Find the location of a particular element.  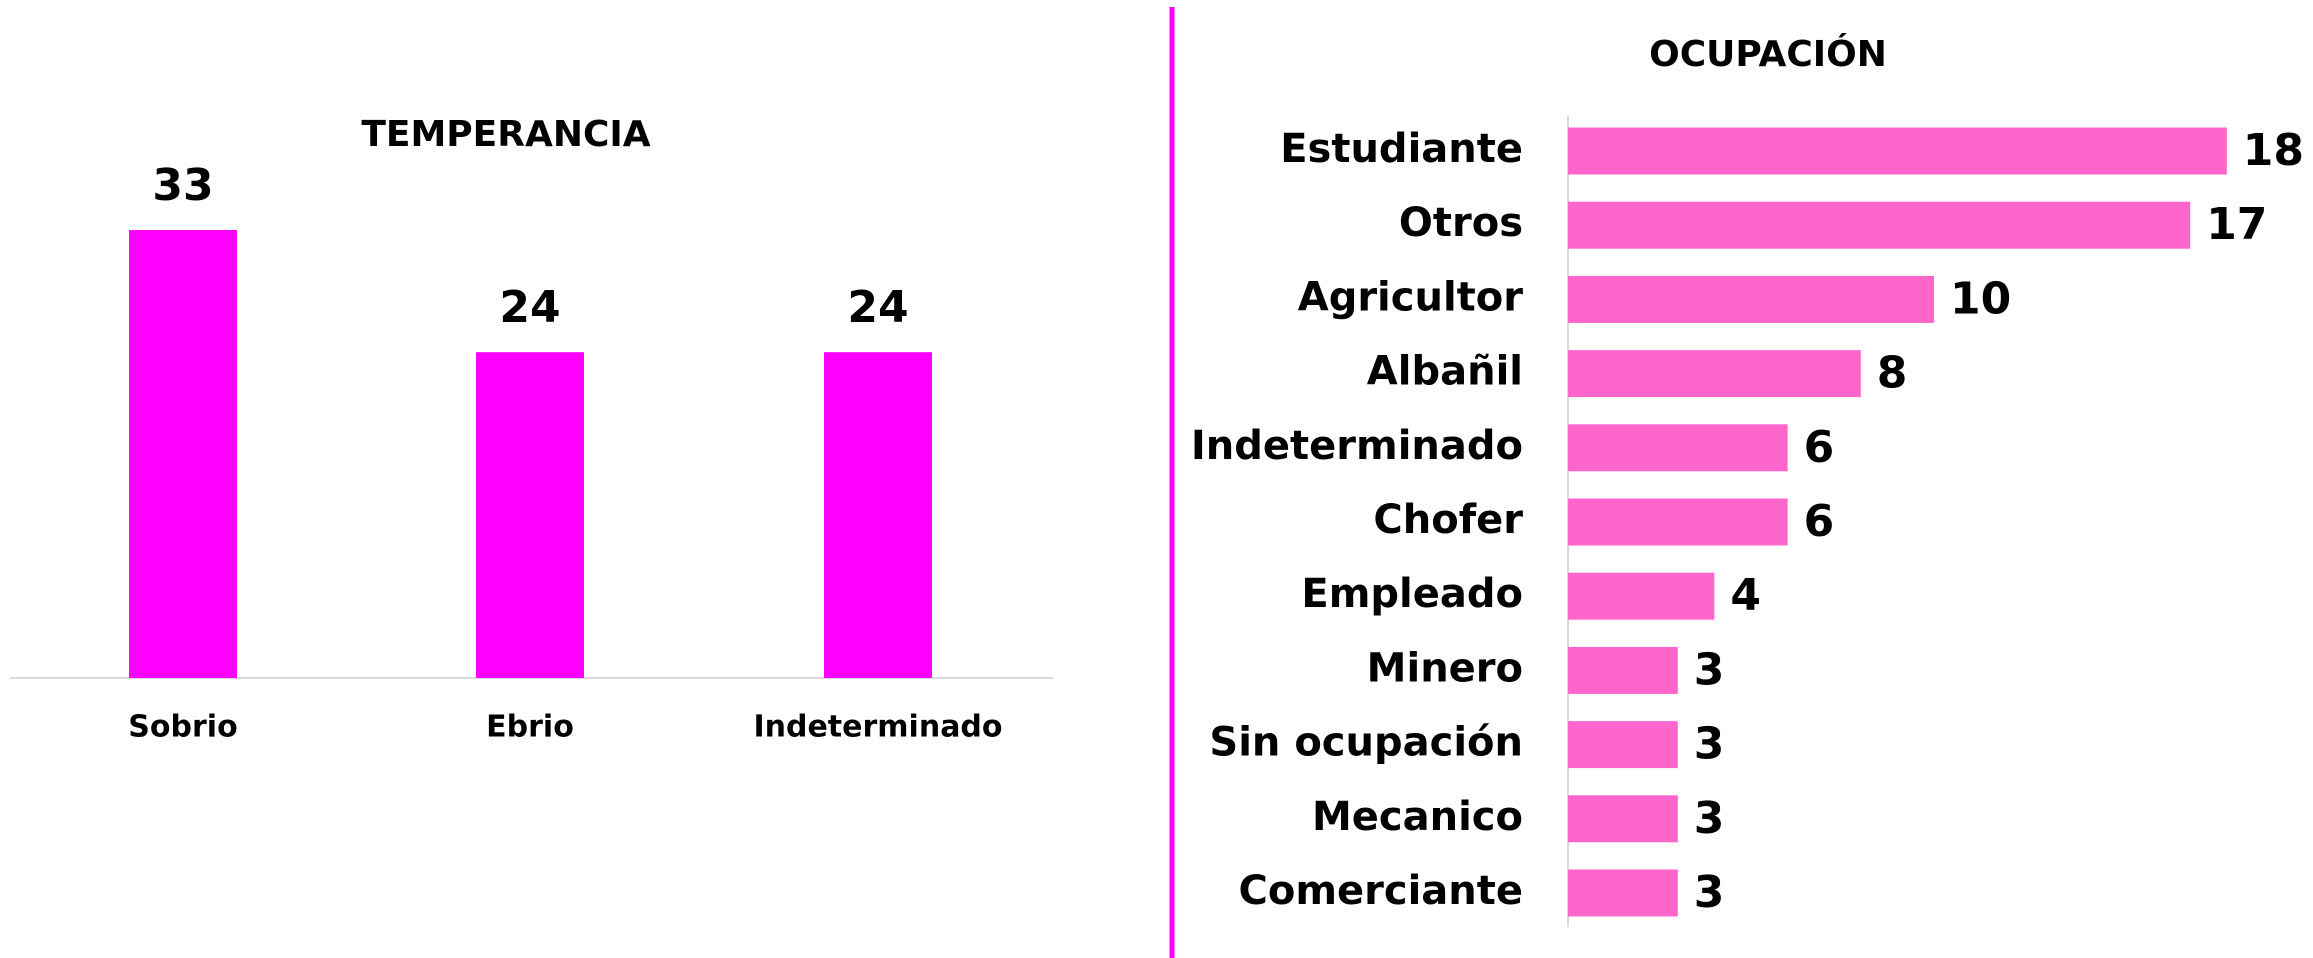

value-label: 10 is located at coordinates (1980, 298).